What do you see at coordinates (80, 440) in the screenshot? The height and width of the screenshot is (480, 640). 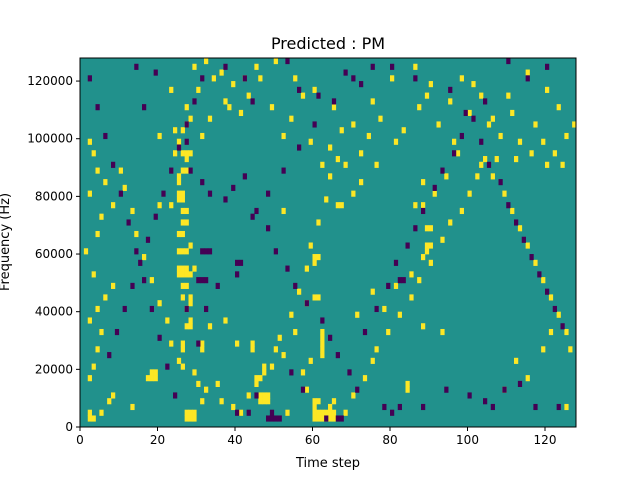 I see `x-tick-label: 0` at bounding box center [80, 440].